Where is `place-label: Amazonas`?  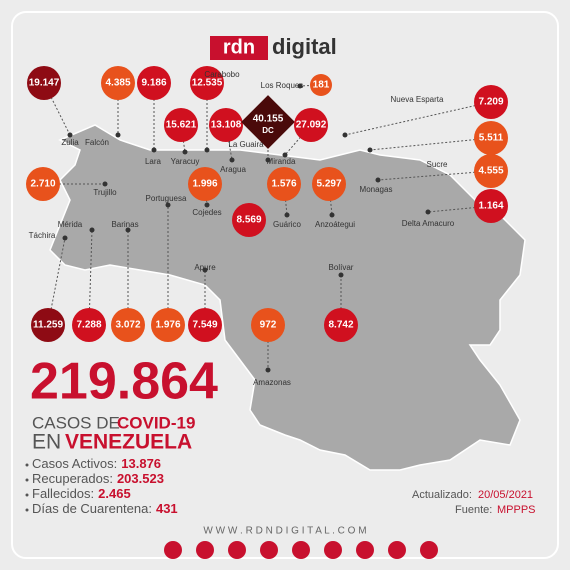 place-label: Amazonas is located at coordinates (272, 382).